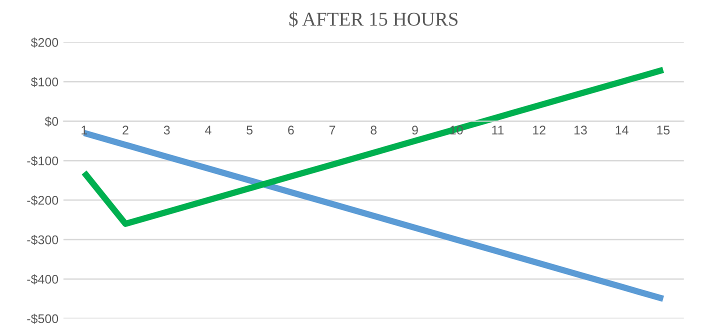 The image size is (705, 325). Describe the element at coordinates (373, 130) in the screenshot. I see `x-tick-label: 8` at that location.